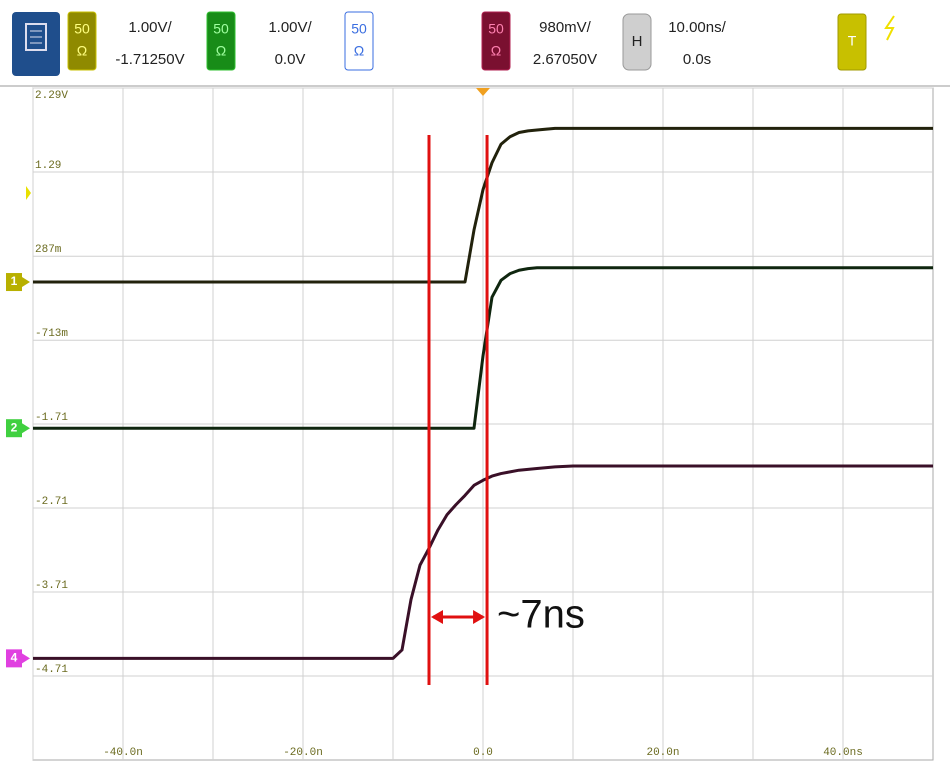 The width and height of the screenshot is (950, 771). What do you see at coordinates (28, 193) in the screenshot?
I see `trigger-level-marker` at bounding box center [28, 193].